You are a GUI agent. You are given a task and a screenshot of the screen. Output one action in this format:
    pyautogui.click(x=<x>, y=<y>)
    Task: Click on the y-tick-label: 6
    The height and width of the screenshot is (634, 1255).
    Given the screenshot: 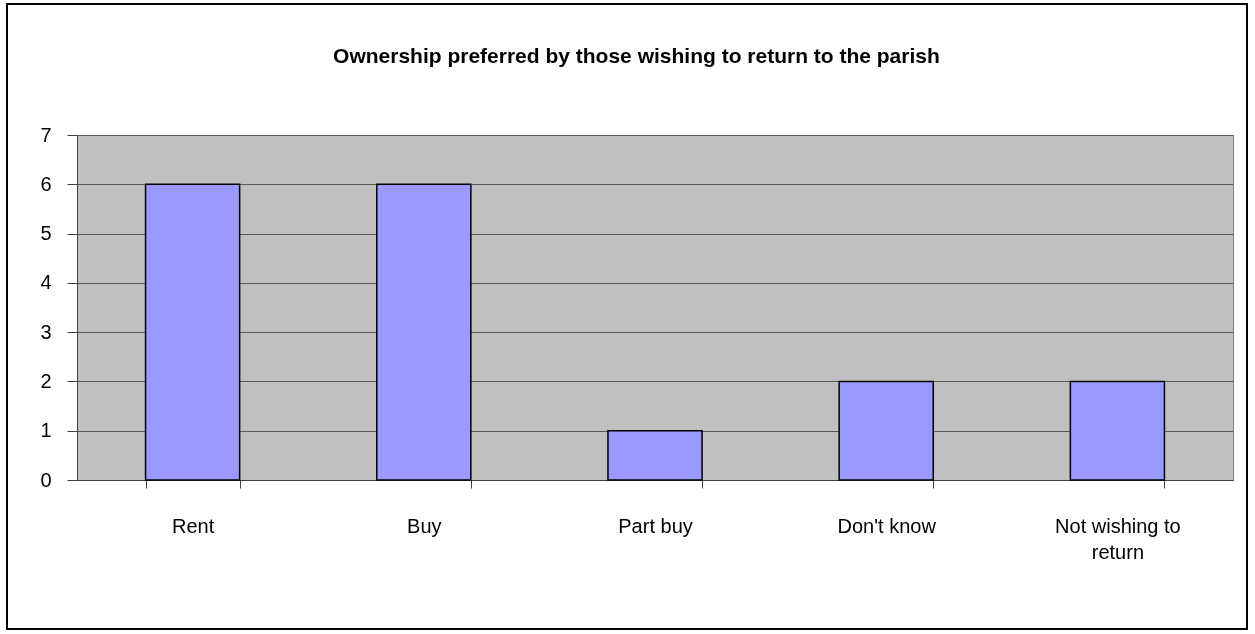 What is the action you would take?
    pyautogui.click(x=46, y=183)
    